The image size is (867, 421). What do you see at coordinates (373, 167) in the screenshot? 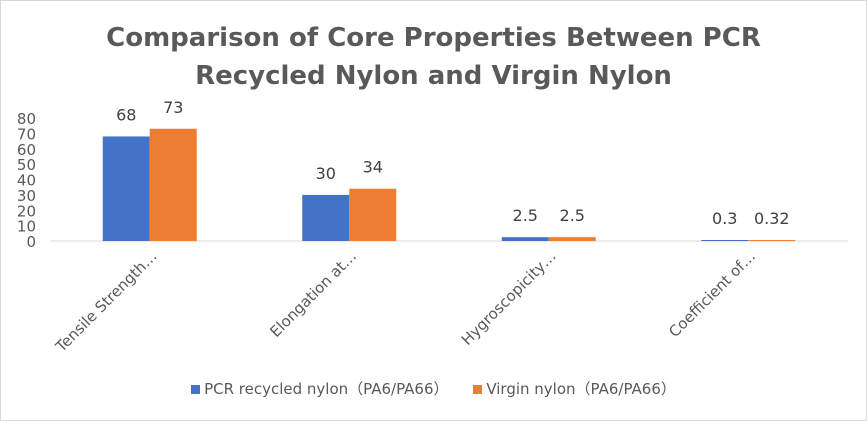
I see `data-label-1-series-1: 34` at bounding box center [373, 167].